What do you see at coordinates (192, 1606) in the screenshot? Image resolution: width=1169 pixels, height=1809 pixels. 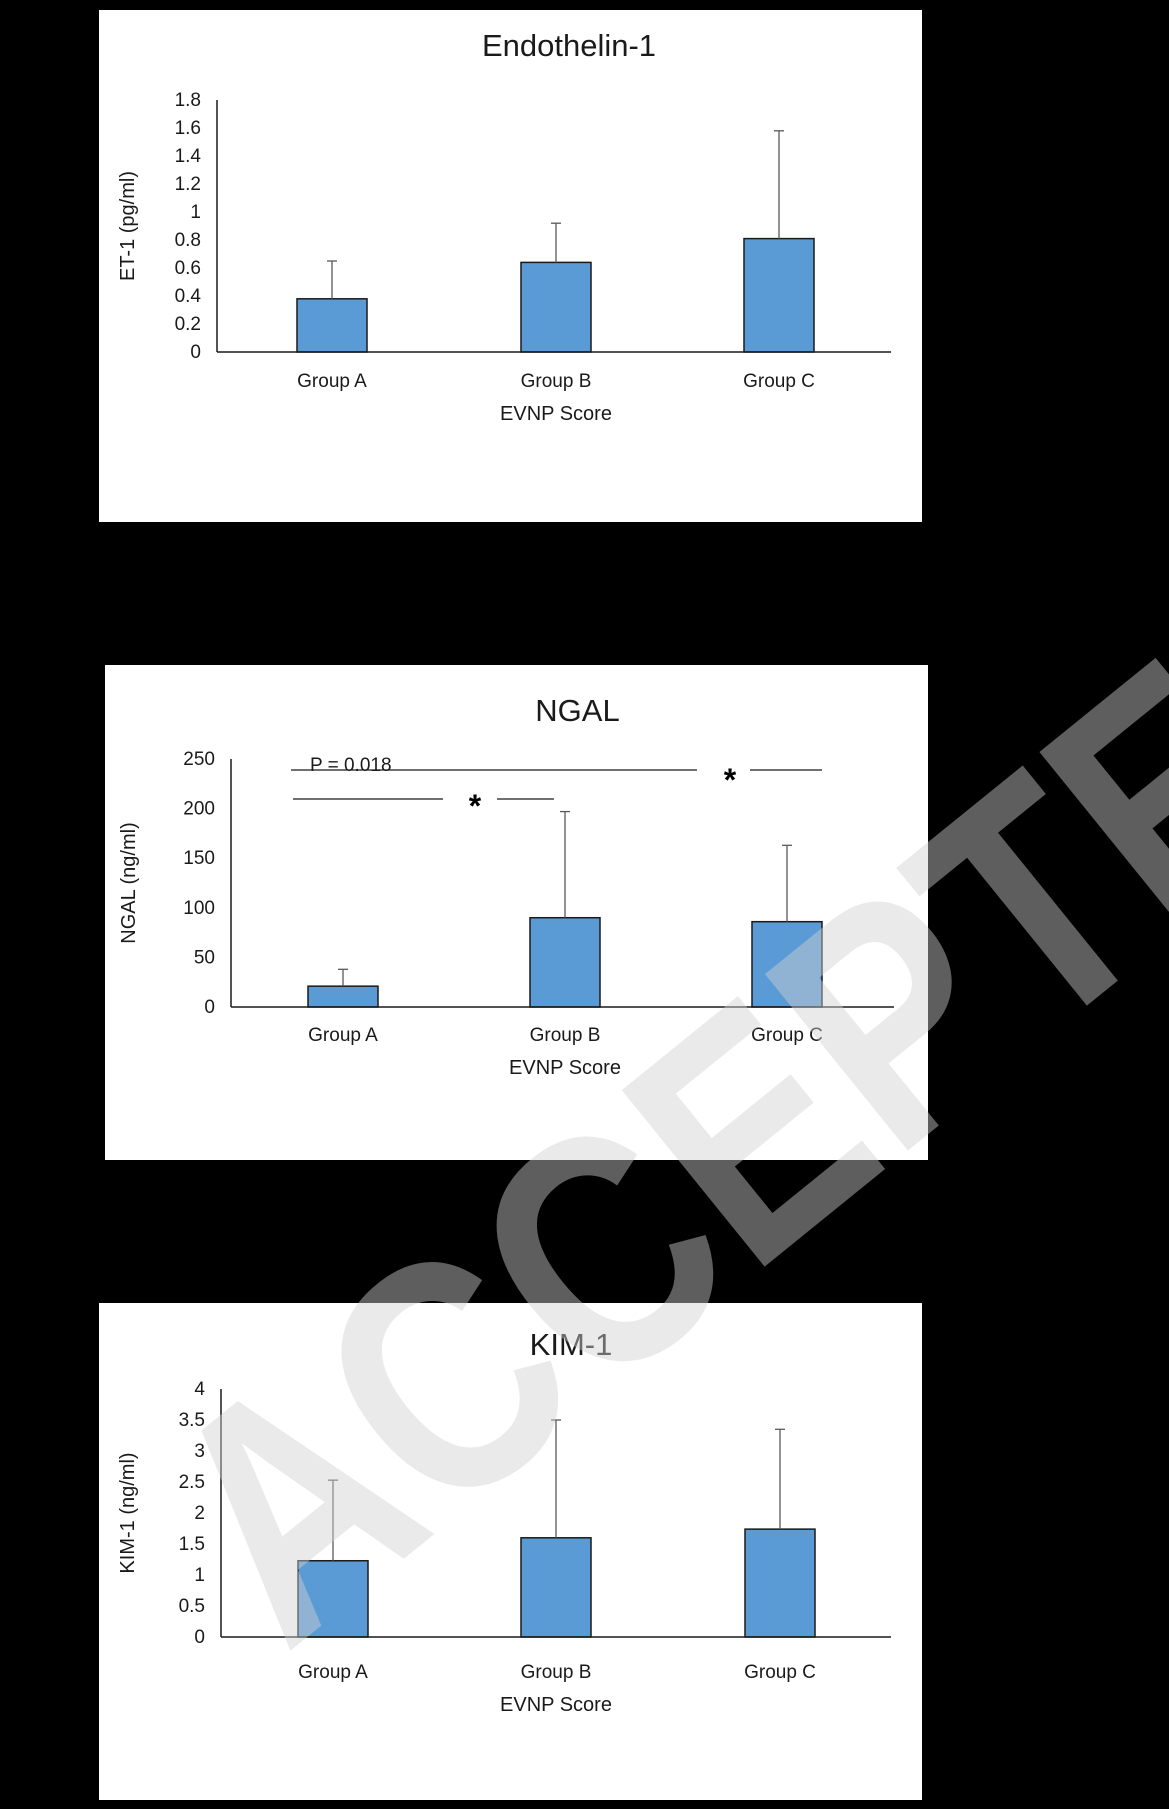 I see `y-tick-label: 0.5` at bounding box center [192, 1606].